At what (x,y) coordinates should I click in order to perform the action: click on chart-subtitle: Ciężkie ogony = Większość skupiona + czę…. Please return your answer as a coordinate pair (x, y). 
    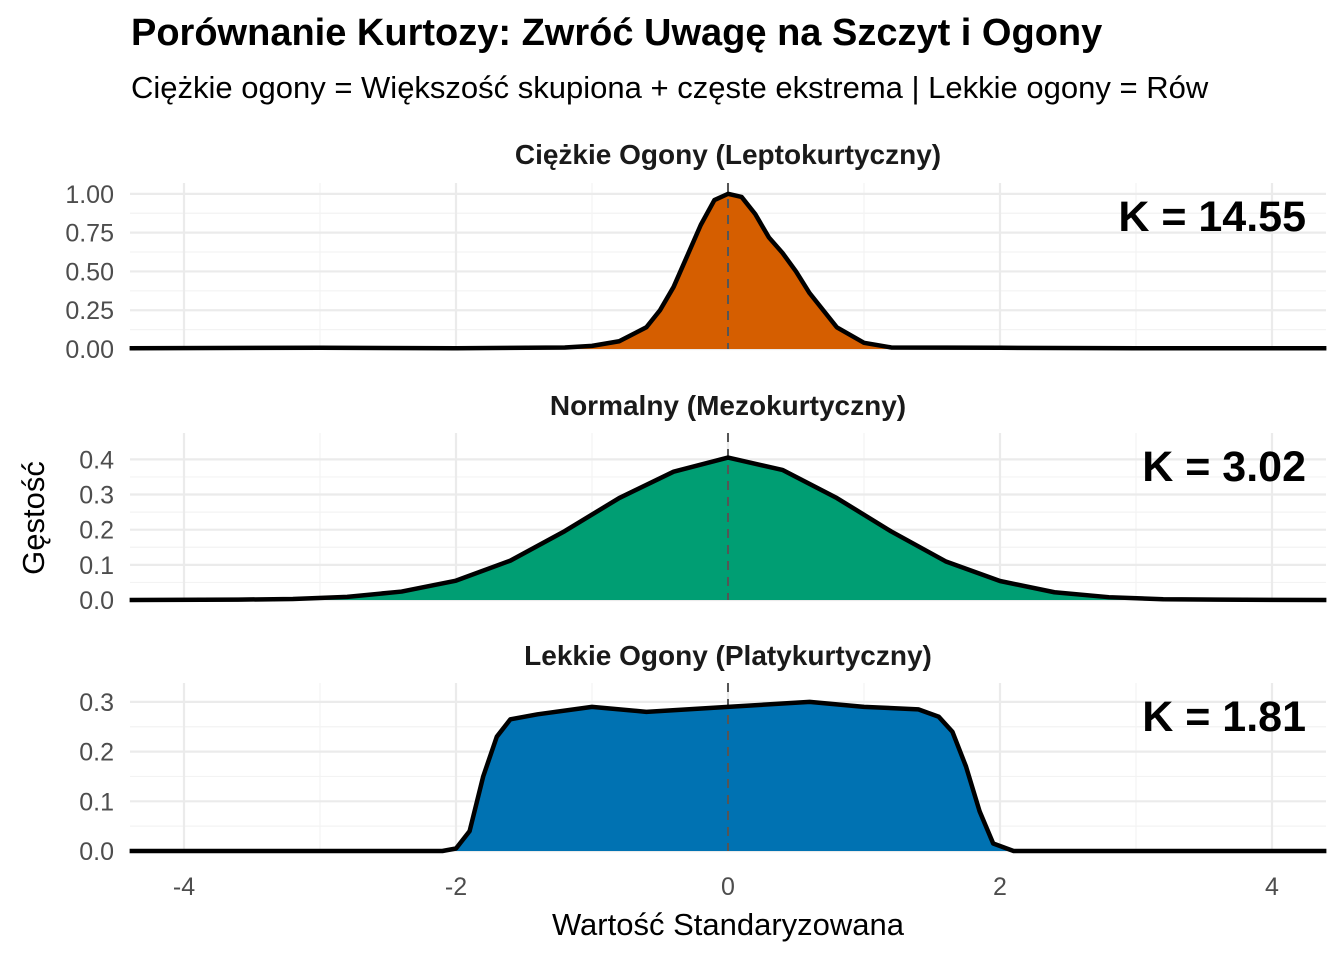
    Looking at the image, I should click on (670, 87).